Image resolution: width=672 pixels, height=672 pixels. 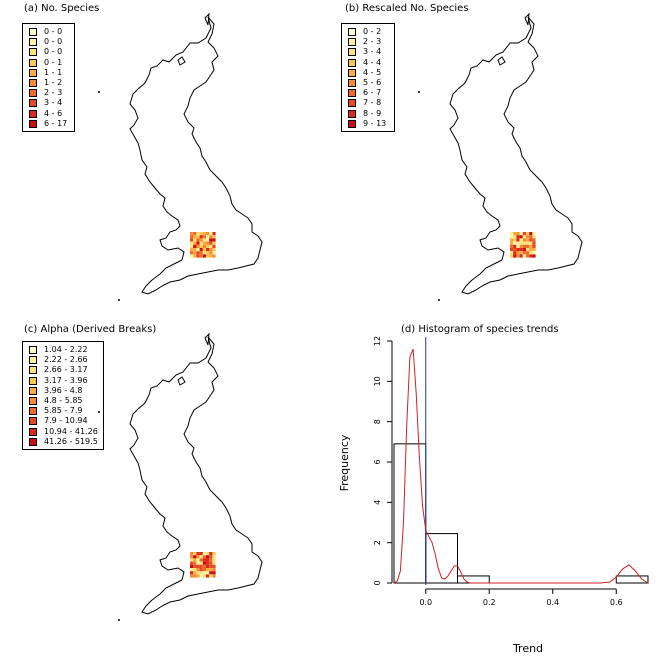 What do you see at coordinates (377, 582) in the screenshot?
I see `y-tick-label: 0` at bounding box center [377, 582].